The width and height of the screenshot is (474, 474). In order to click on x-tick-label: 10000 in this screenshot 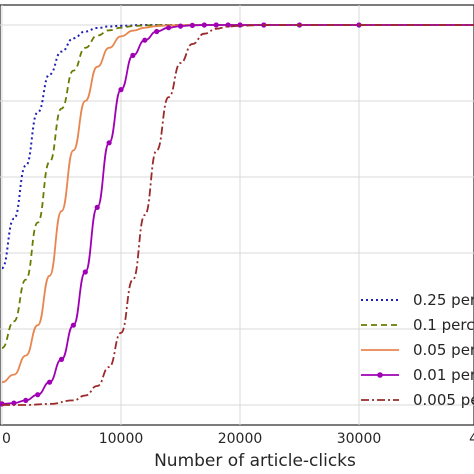, I will do `click(121, 439)`.